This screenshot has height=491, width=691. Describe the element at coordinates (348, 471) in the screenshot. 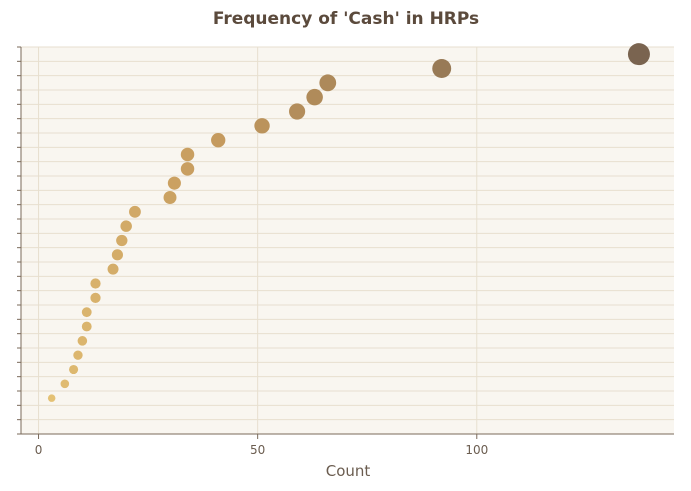

I see `x-axis-label: Count` at that location.